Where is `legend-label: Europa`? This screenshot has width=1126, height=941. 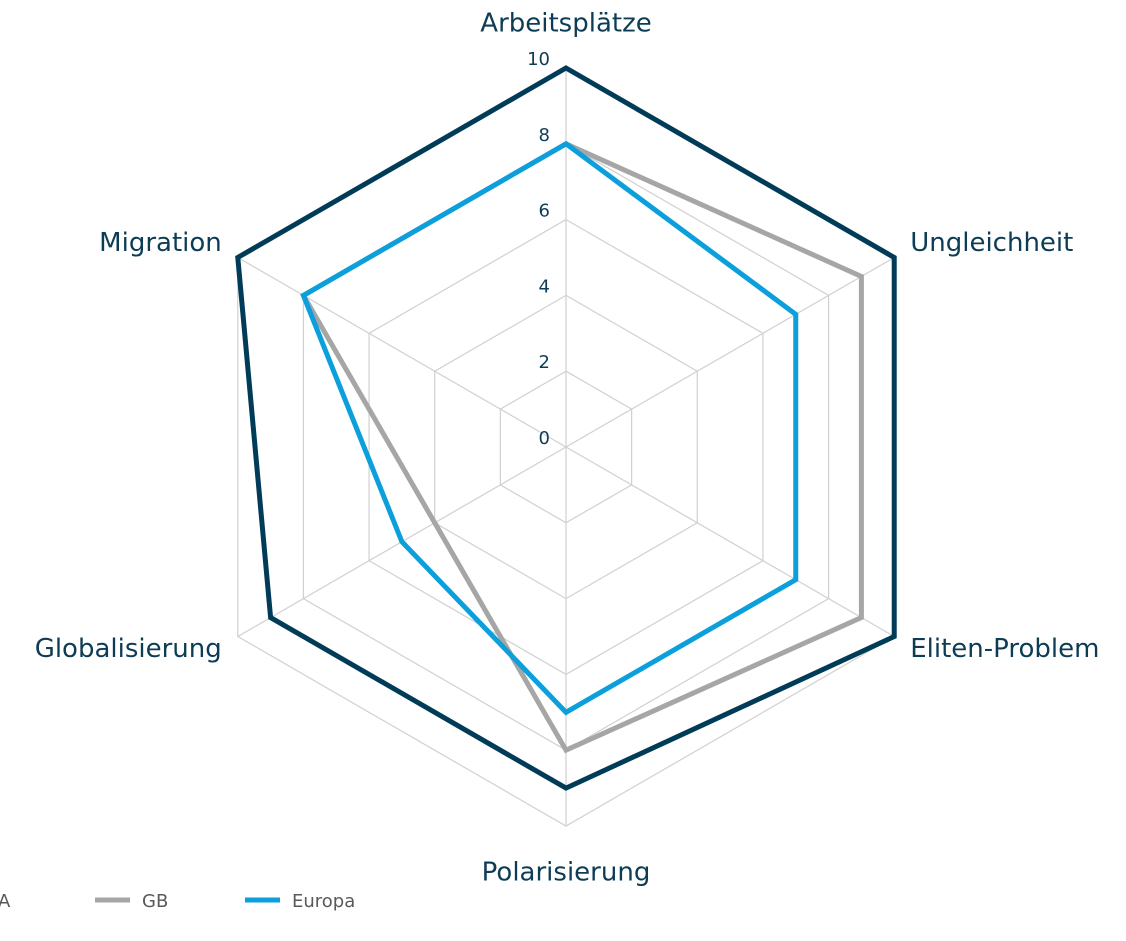 legend-label: Europa is located at coordinates (323, 901).